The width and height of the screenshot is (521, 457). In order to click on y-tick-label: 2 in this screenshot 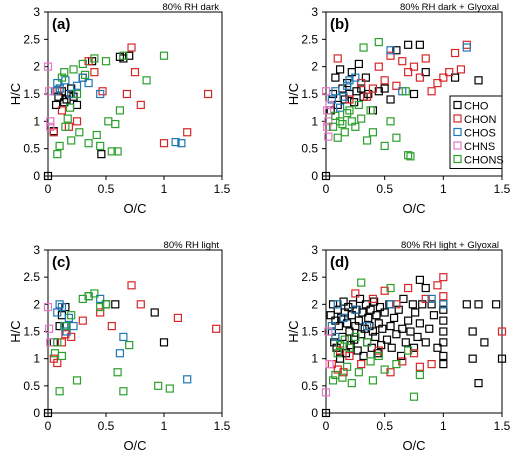, I will do `click(314, 67)`.